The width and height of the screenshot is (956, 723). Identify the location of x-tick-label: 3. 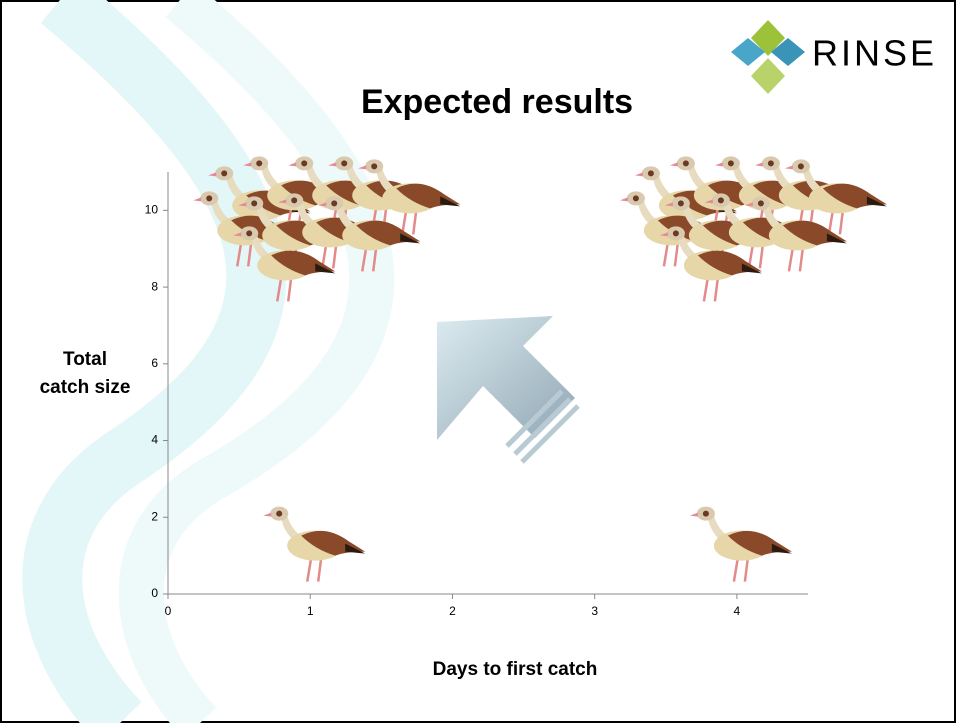
(594, 611).